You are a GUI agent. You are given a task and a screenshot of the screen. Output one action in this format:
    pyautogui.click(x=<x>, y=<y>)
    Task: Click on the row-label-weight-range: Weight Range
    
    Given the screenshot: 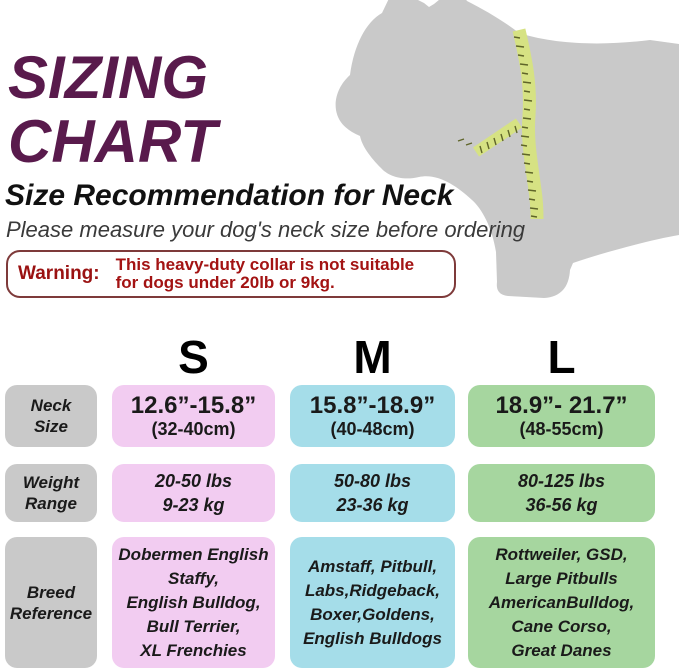 What is the action you would take?
    pyautogui.click(x=51, y=493)
    